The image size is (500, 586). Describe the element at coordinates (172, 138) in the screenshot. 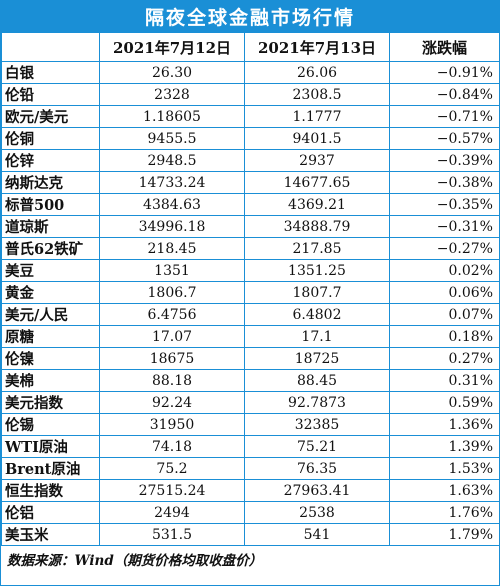

I see `row-value-date1: 9455.5` at that location.